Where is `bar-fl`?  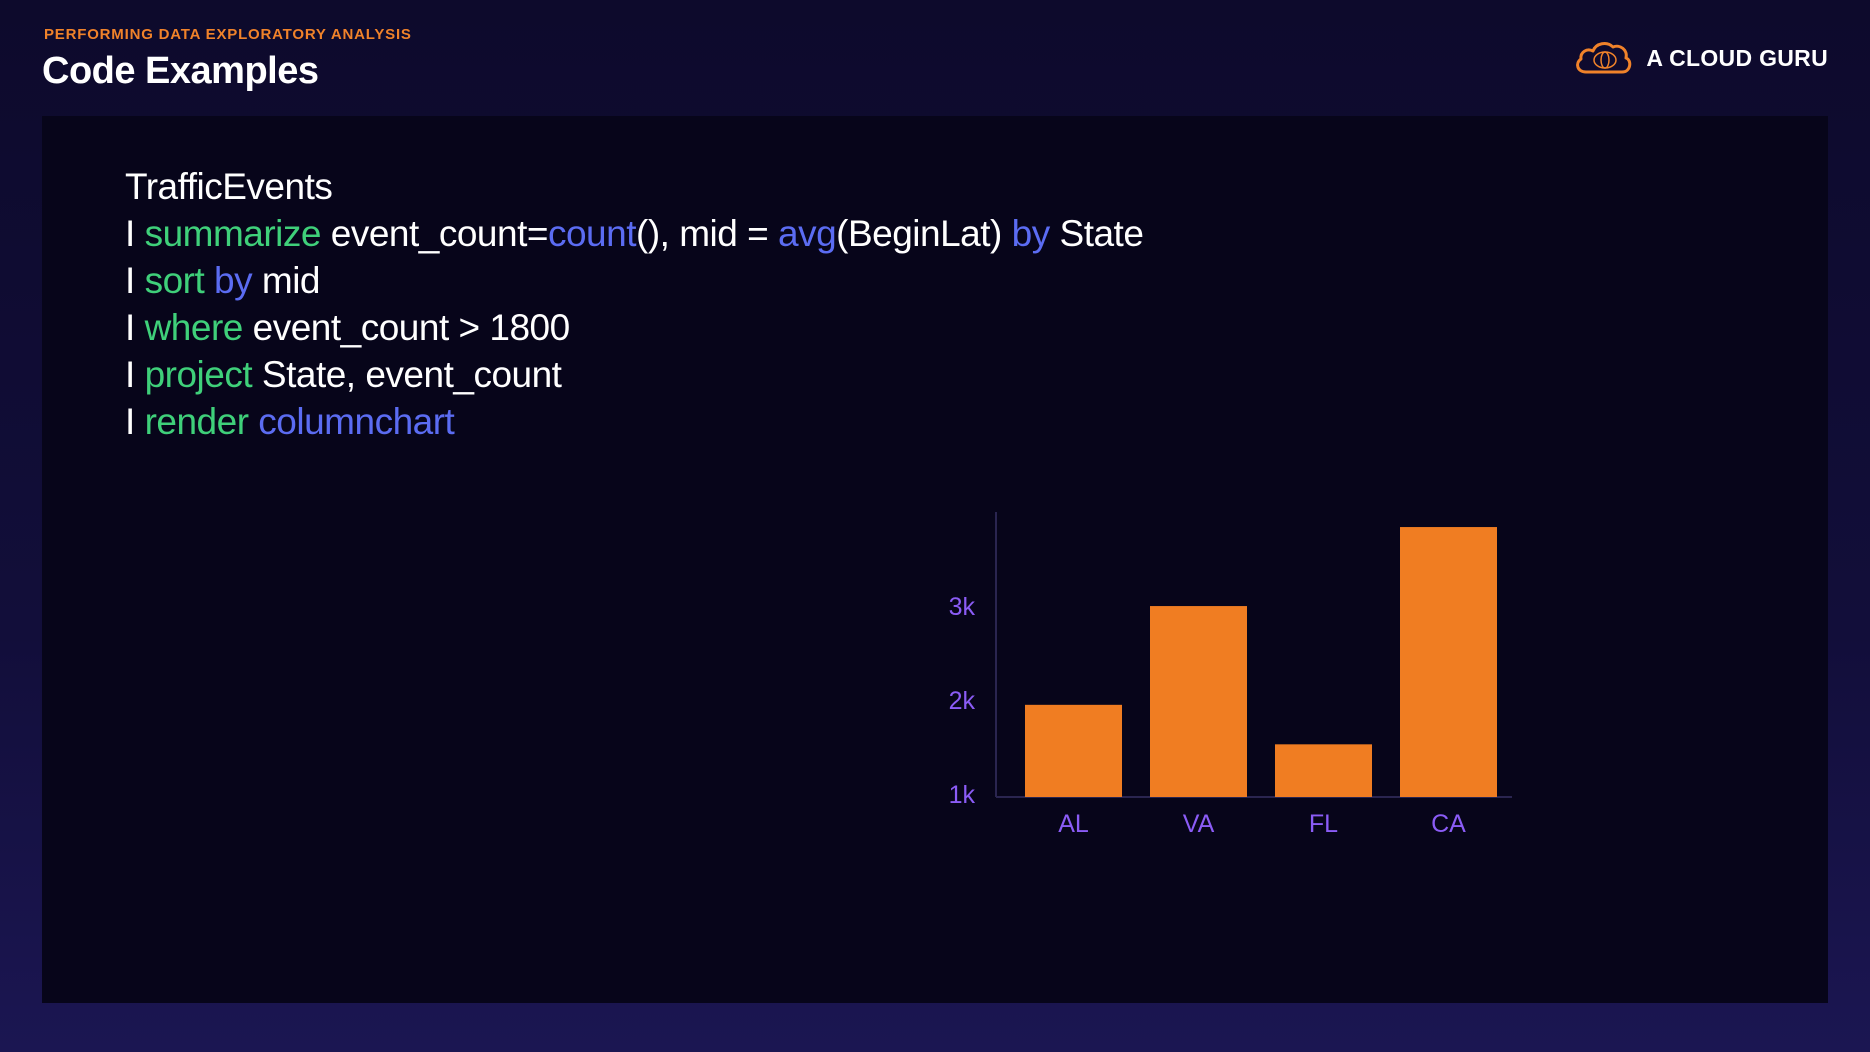
bar-fl is located at coordinates (1323, 770).